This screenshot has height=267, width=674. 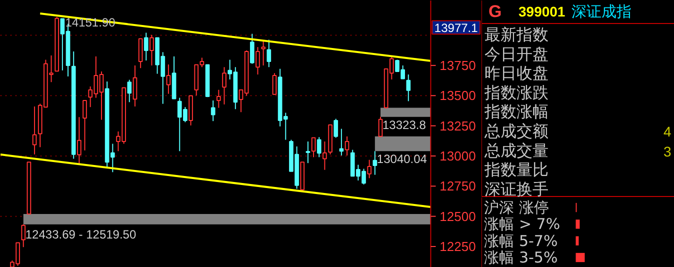 I want to click on band-label: 13323.8, so click(x=404, y=125).